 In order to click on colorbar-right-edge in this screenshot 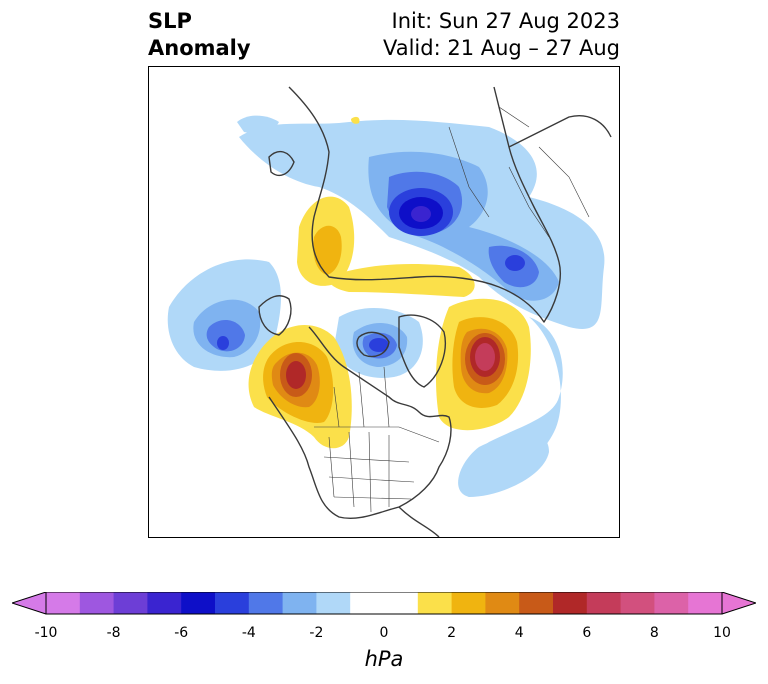, I will do `click(738, 603)`.